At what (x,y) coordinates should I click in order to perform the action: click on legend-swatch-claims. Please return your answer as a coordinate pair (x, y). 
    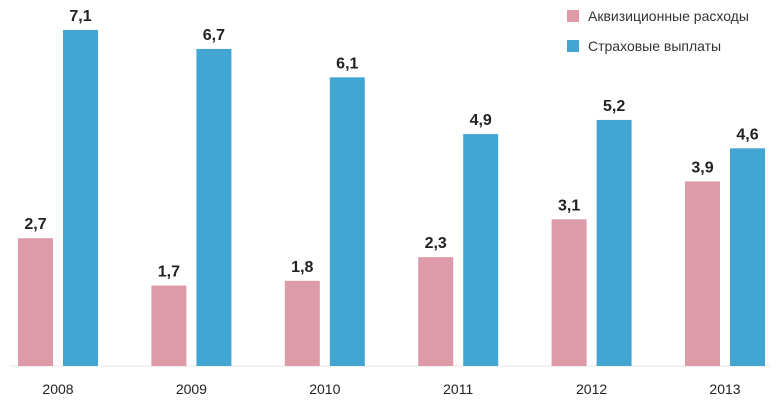
    Looking at the image, I should click on (573, 46).